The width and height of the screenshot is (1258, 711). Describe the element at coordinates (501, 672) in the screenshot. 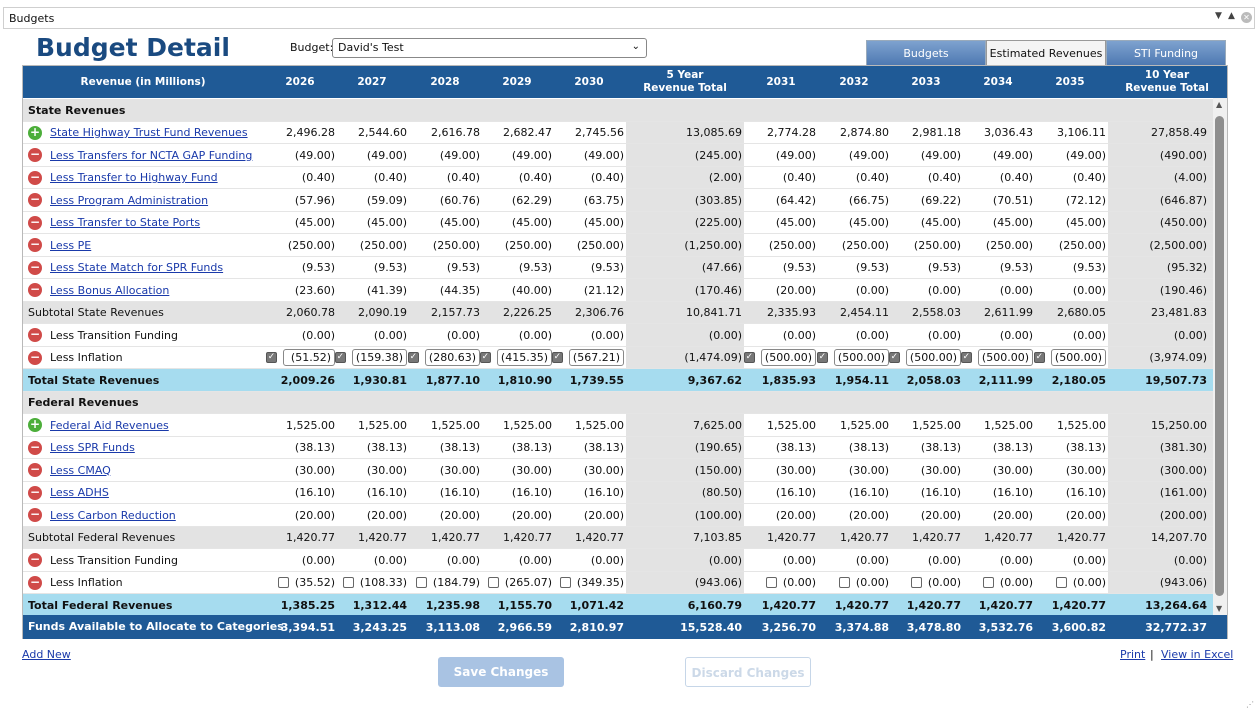

I see `save-changes-button: Save Changes` at that location.